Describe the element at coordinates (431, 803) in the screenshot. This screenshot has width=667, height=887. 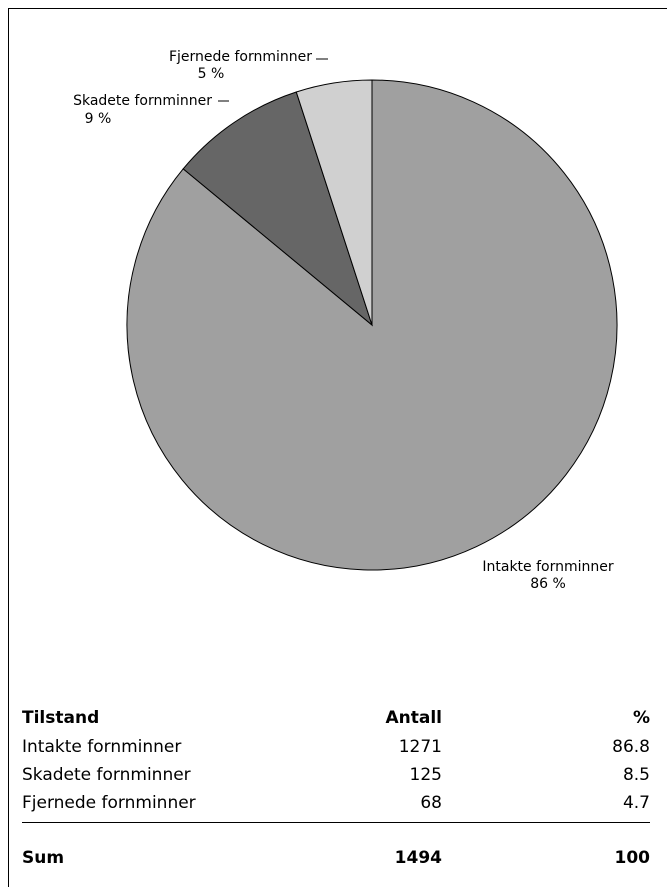
I see `table-cell: 68` at that location.